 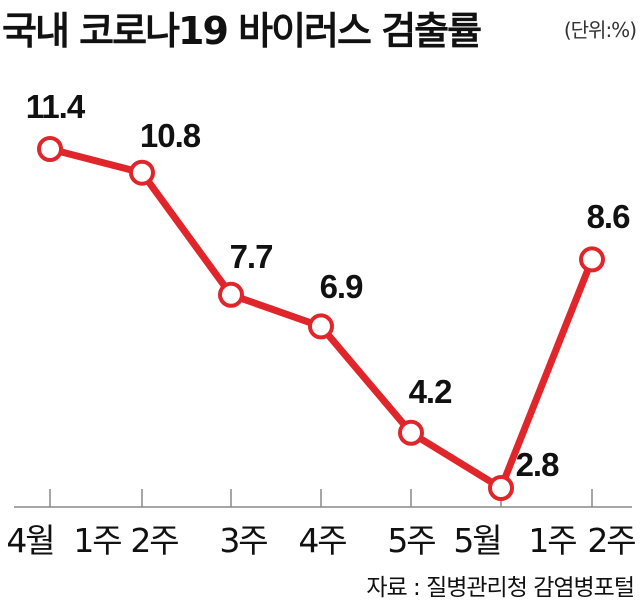 I want to click on x-tick-label: 5월, so click(x=476, y=540).